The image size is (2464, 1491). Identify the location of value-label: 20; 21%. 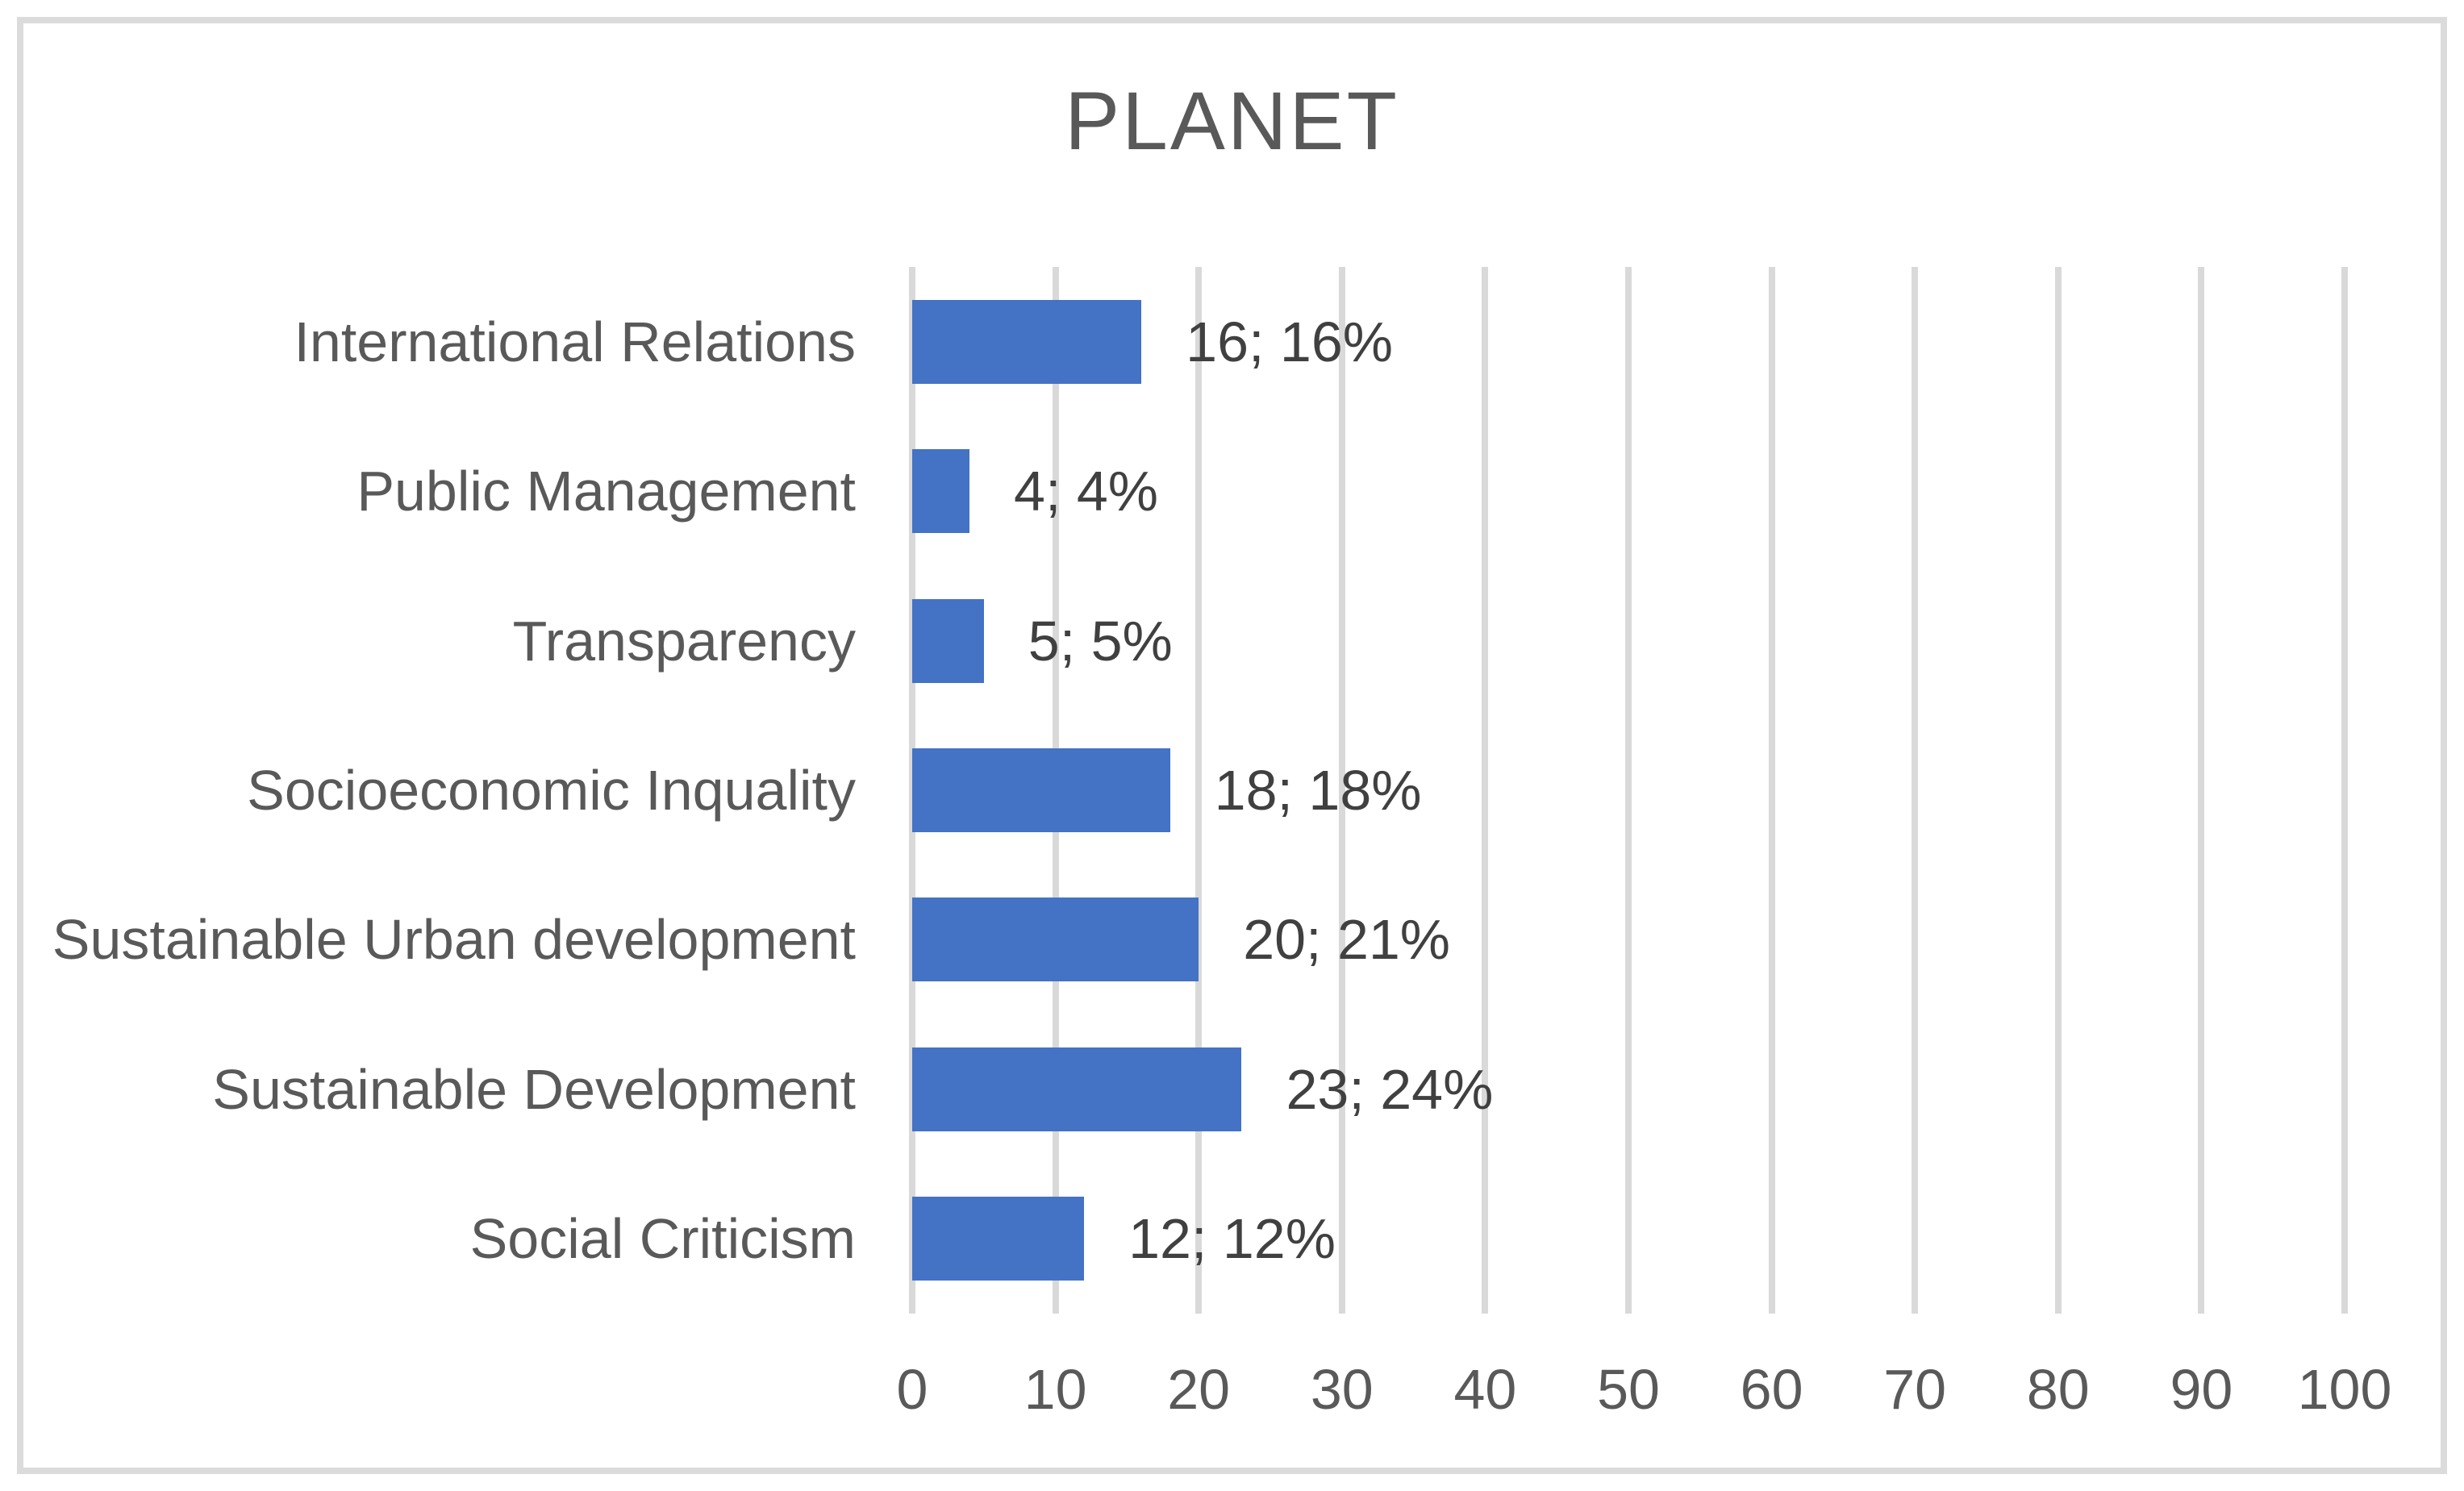
(1347, 940).